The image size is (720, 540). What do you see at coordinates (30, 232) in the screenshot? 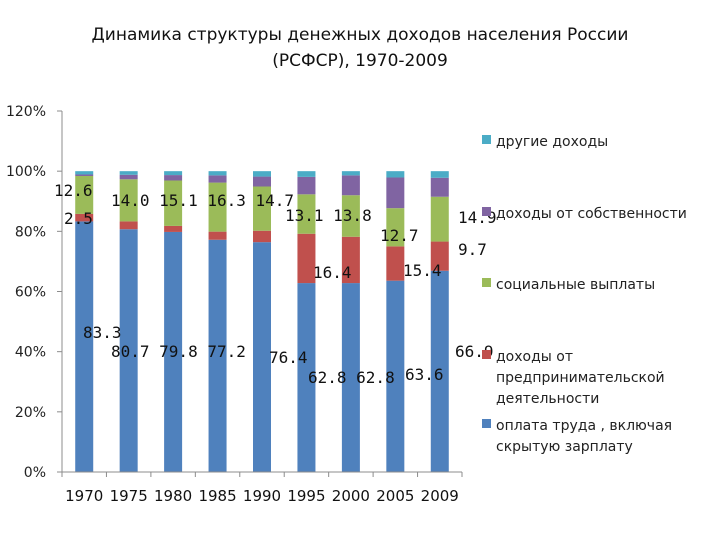
I see `y-tick-label: 80%` at bounding box center [30, 232].